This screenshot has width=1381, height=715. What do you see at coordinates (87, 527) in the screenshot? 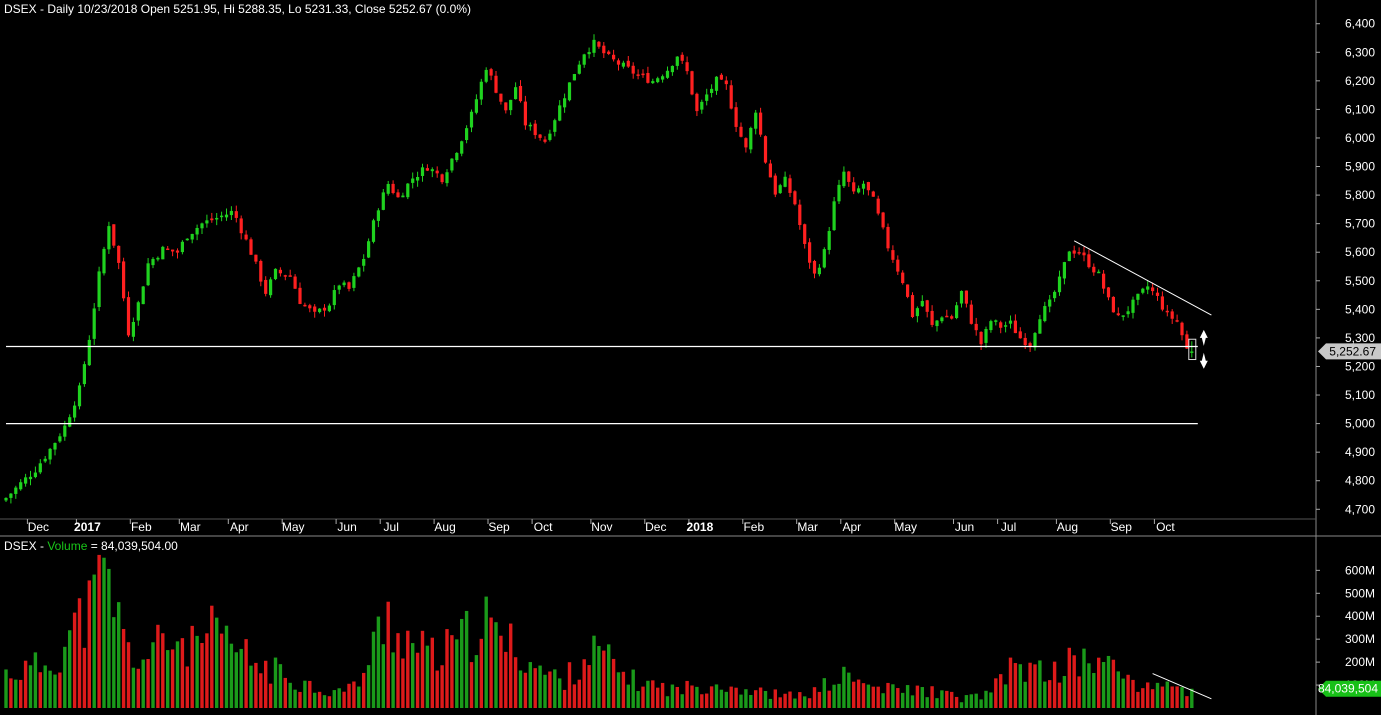
I see `date-x-tick-label: 2017` at bounding box center [87, 527].